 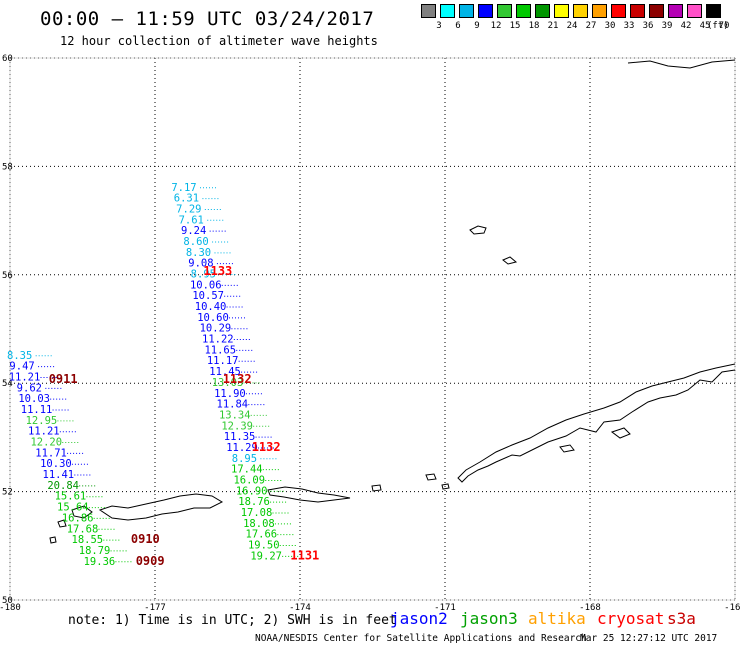 What do you see at coordinates (88, 540) in the screenshot?
I see `wave-height-value: 18.55` at bounding box center [88, 540].